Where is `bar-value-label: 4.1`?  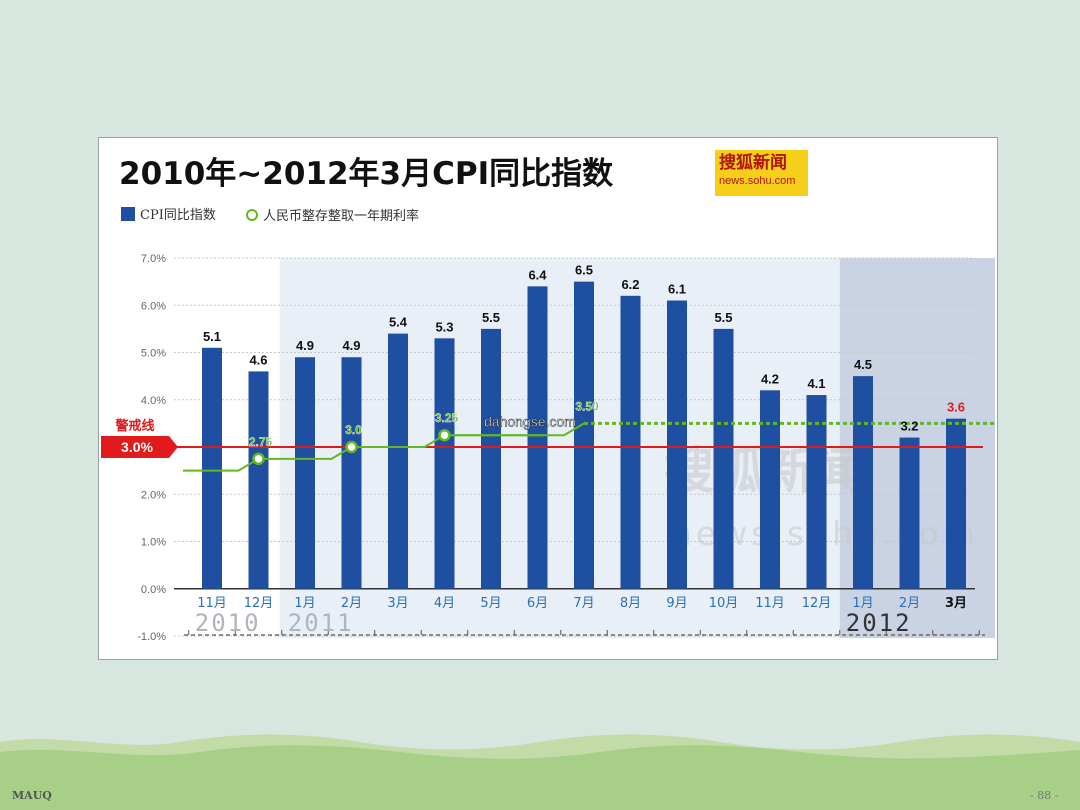 bar-value-label: 4.1 is located at coordinates (816, 383).